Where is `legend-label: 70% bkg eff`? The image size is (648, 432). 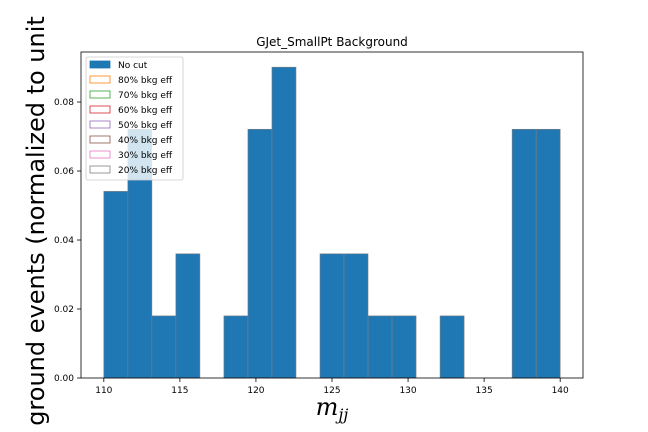
legend-label: 70% bkg eff is located at coordinates (145, 96).